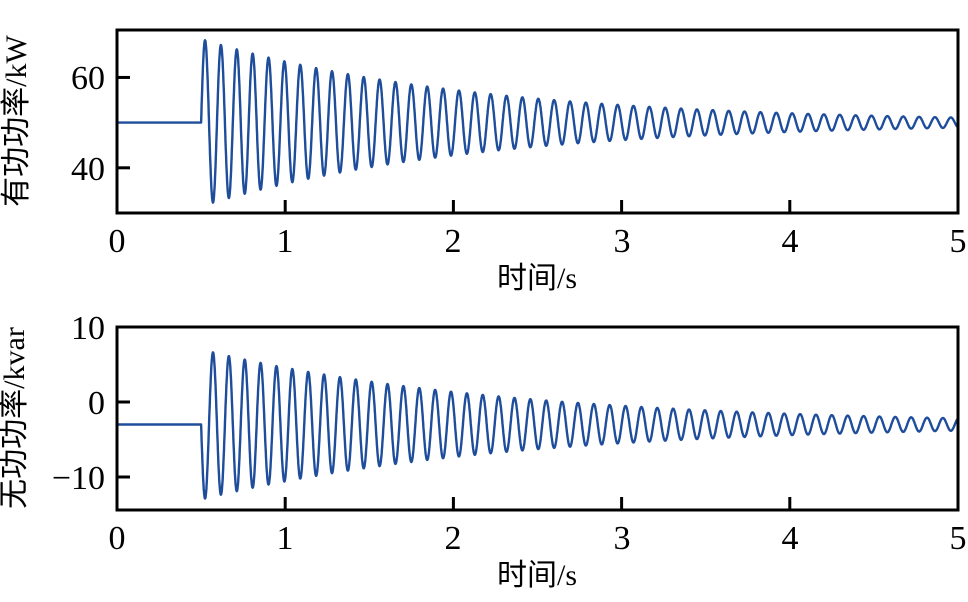 This screenshot has height=602, width=968. What do you see at coordinates (78, 478) in the screenshot?
I see `y-tick-label: −10` at bounding box center [78, 478].